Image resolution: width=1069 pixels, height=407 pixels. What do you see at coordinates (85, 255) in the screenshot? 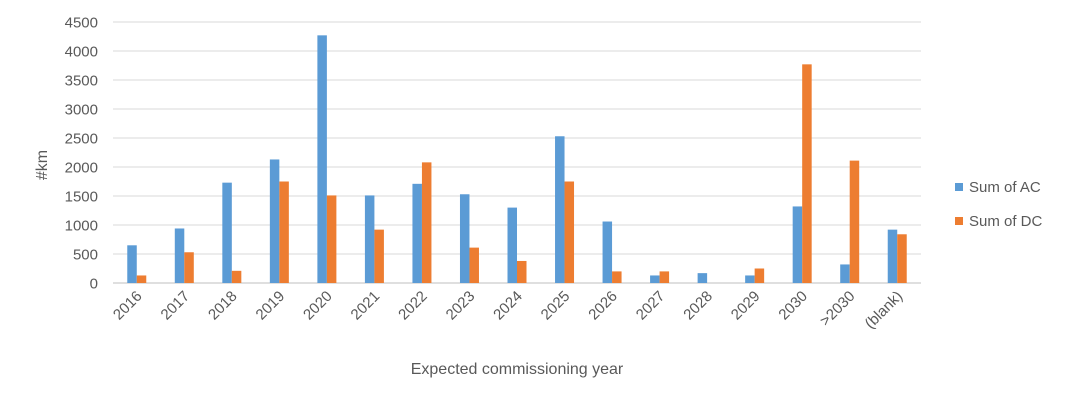
I see `y-tick-label: 500` at bounding box center [85, 255].